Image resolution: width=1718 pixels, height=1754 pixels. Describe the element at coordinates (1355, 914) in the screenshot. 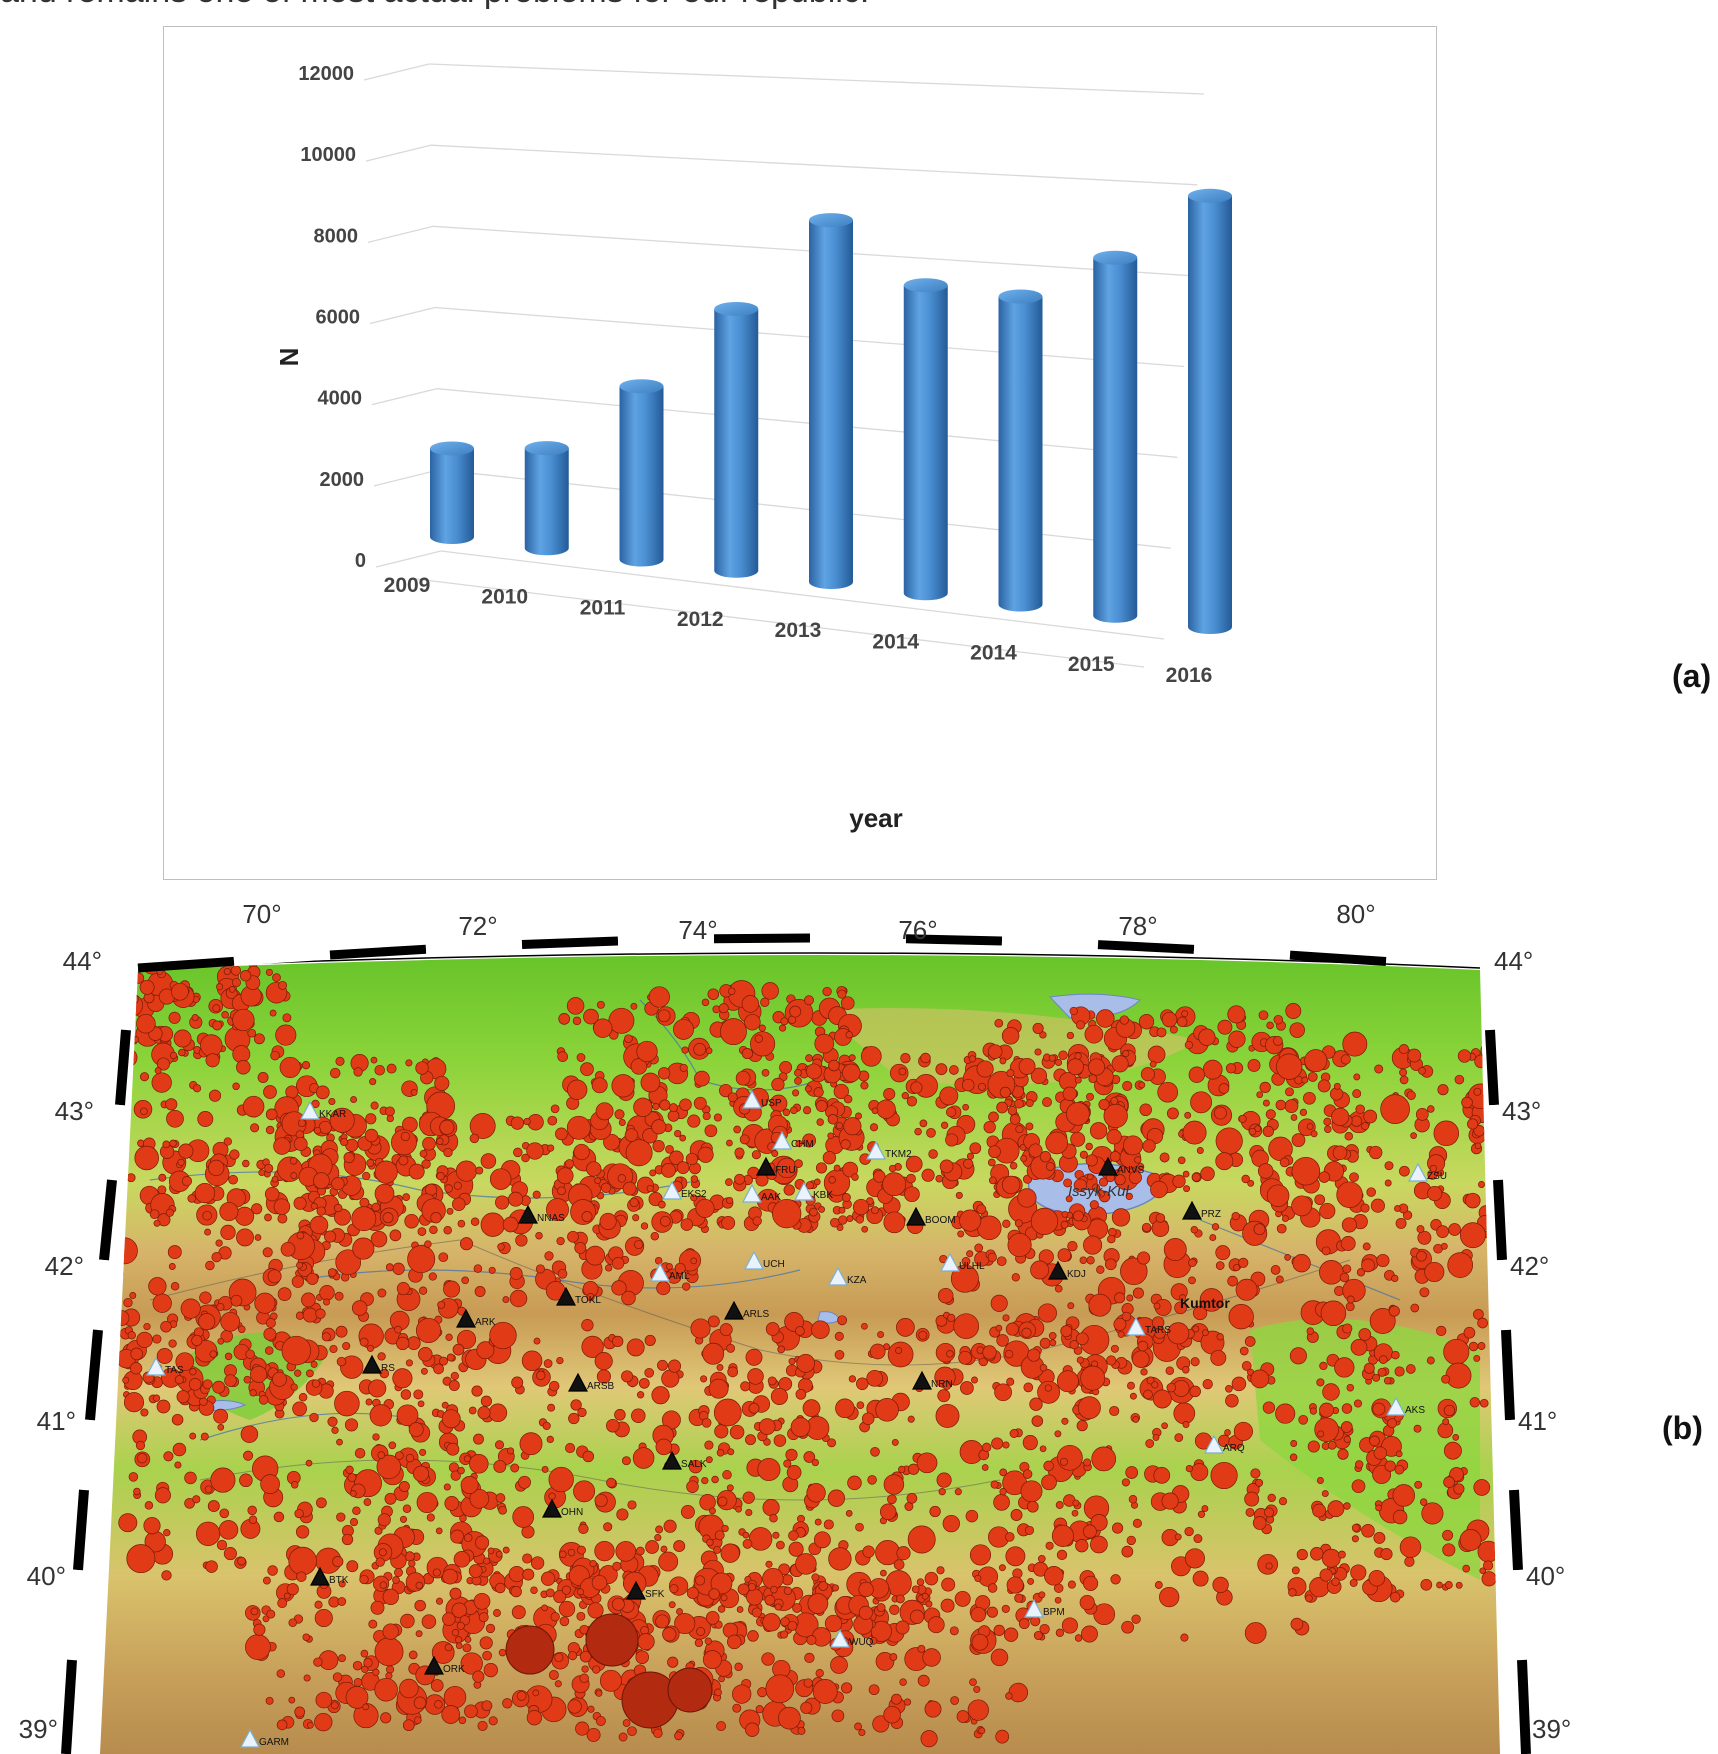

I see `longitude-label: 80°` at that location.